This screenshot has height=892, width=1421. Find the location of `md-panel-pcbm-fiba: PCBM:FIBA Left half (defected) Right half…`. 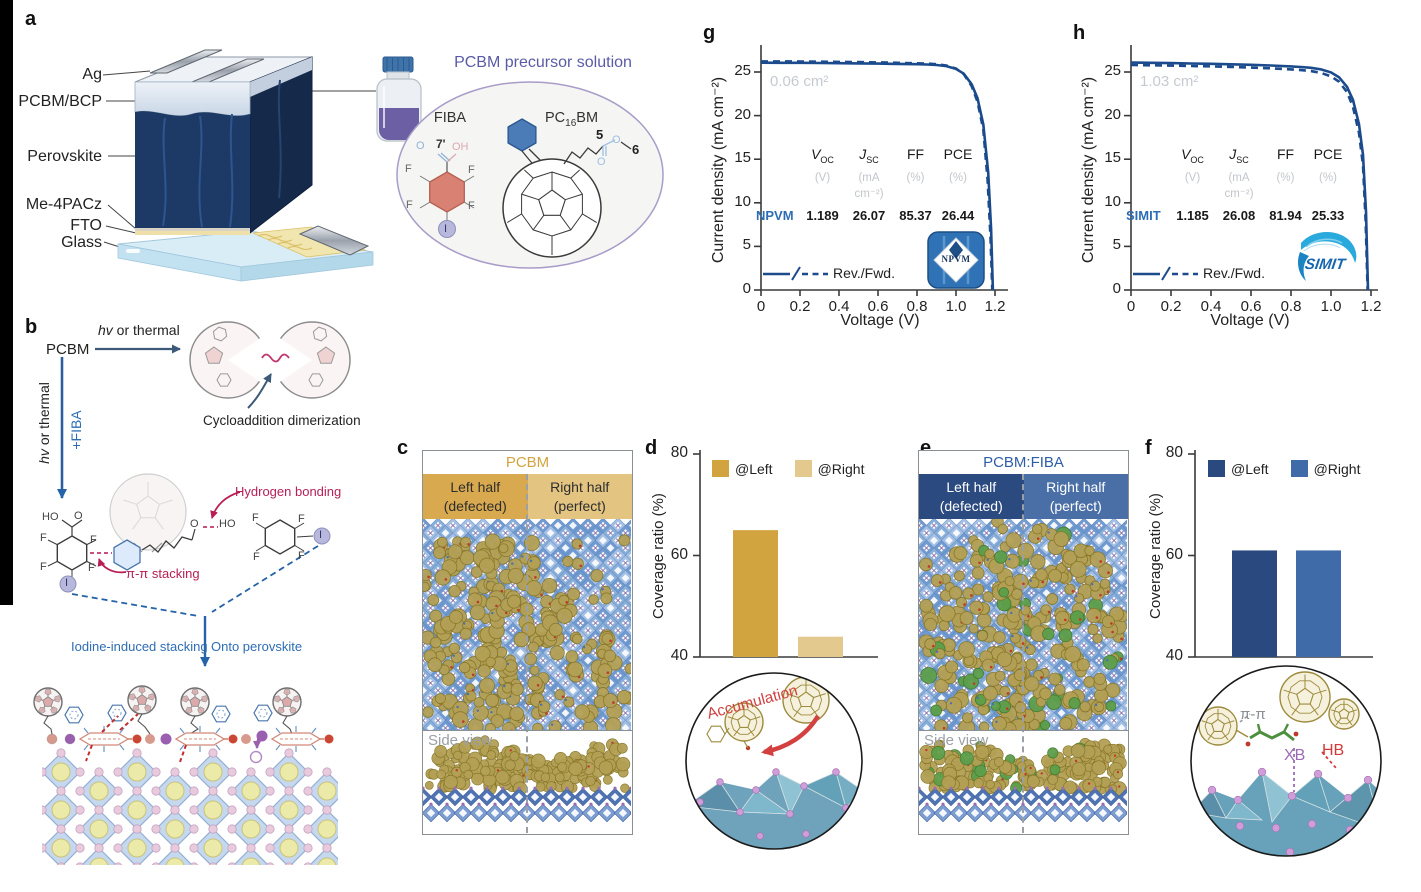

md-panel-pcbm-fiba: PCBM:FIBA Left half (defected) Right half… is located at coordinates (1023, 642).